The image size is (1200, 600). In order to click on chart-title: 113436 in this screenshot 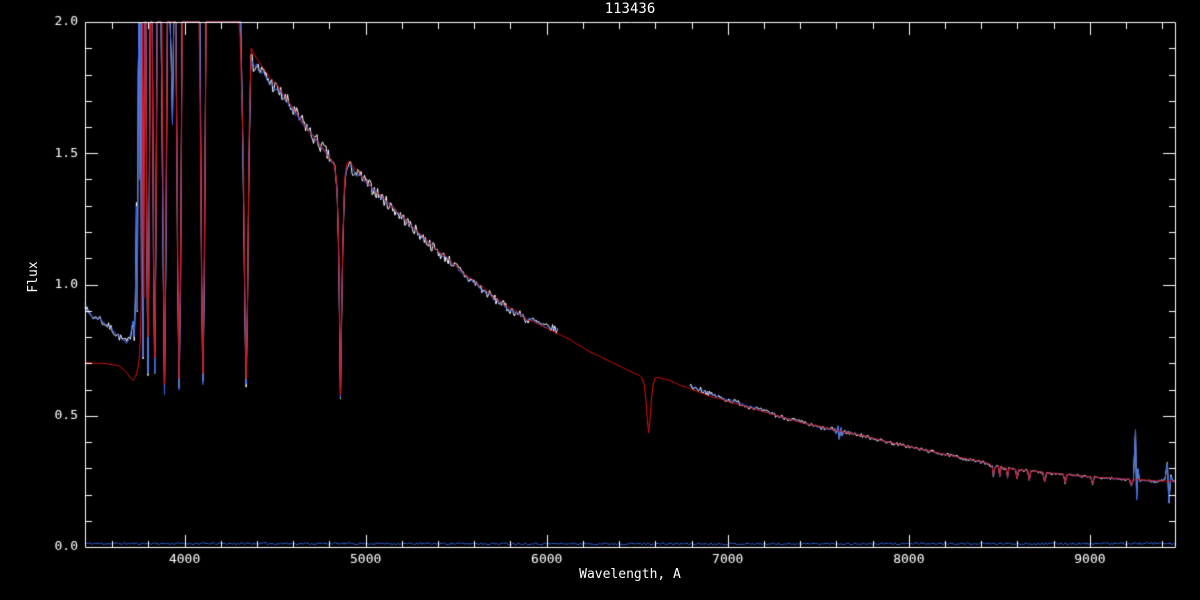, I will do `click(630, 9)`.